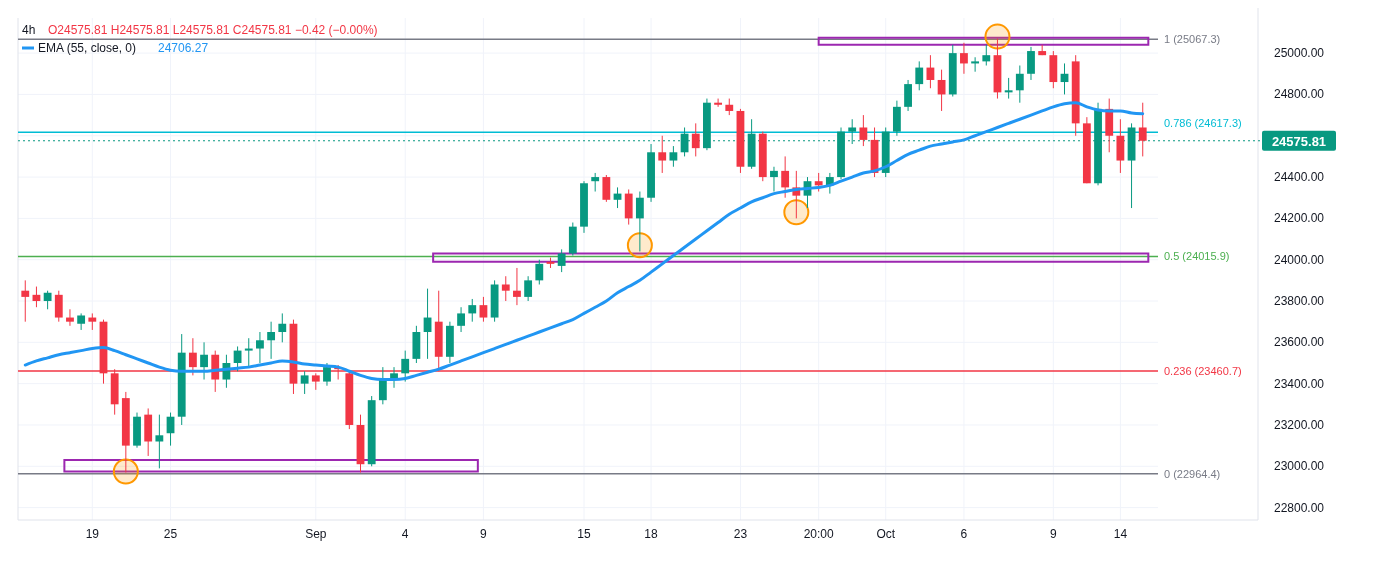  What do you see at coordinates (1299, 53) in the screenshot?
I see `y-tick-label: 25000.00` at bounding box center [1299, 53].